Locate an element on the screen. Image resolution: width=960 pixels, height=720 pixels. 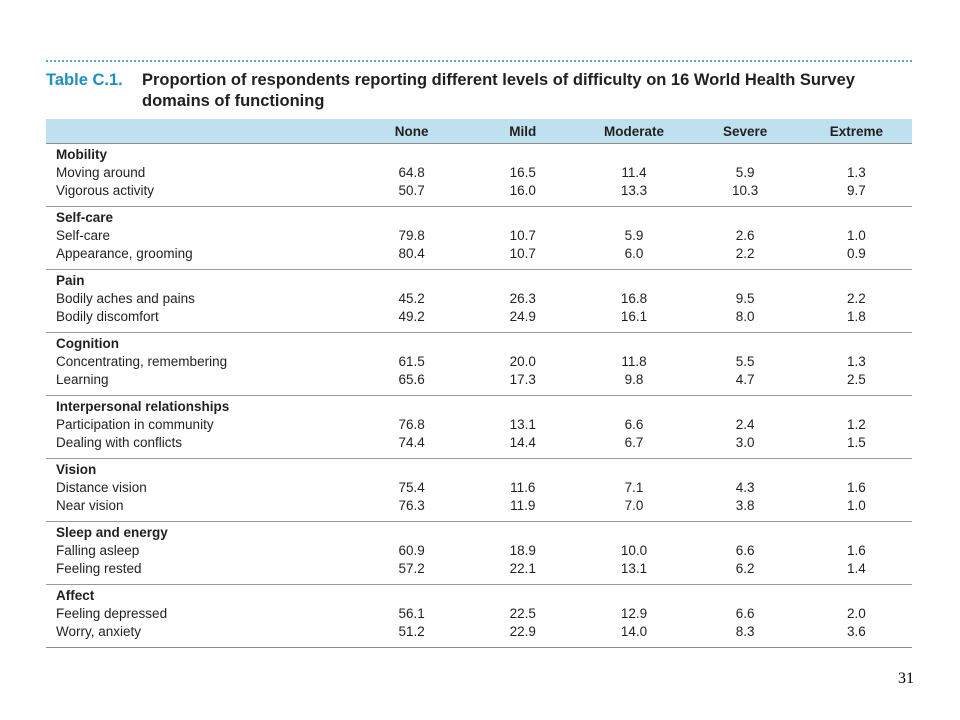
group-name: Vision is located at coordinates (479, 468).